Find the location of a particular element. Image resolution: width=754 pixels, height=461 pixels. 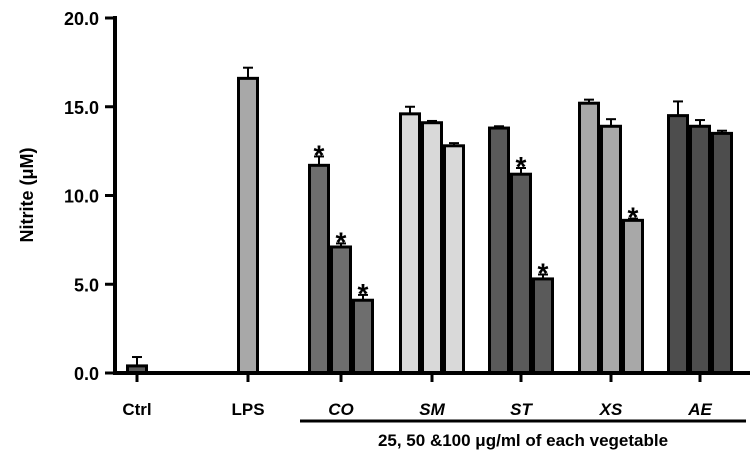

x-axis: Ctrl LPS CO SM ST XS AE is located at coordinates (431, 395).